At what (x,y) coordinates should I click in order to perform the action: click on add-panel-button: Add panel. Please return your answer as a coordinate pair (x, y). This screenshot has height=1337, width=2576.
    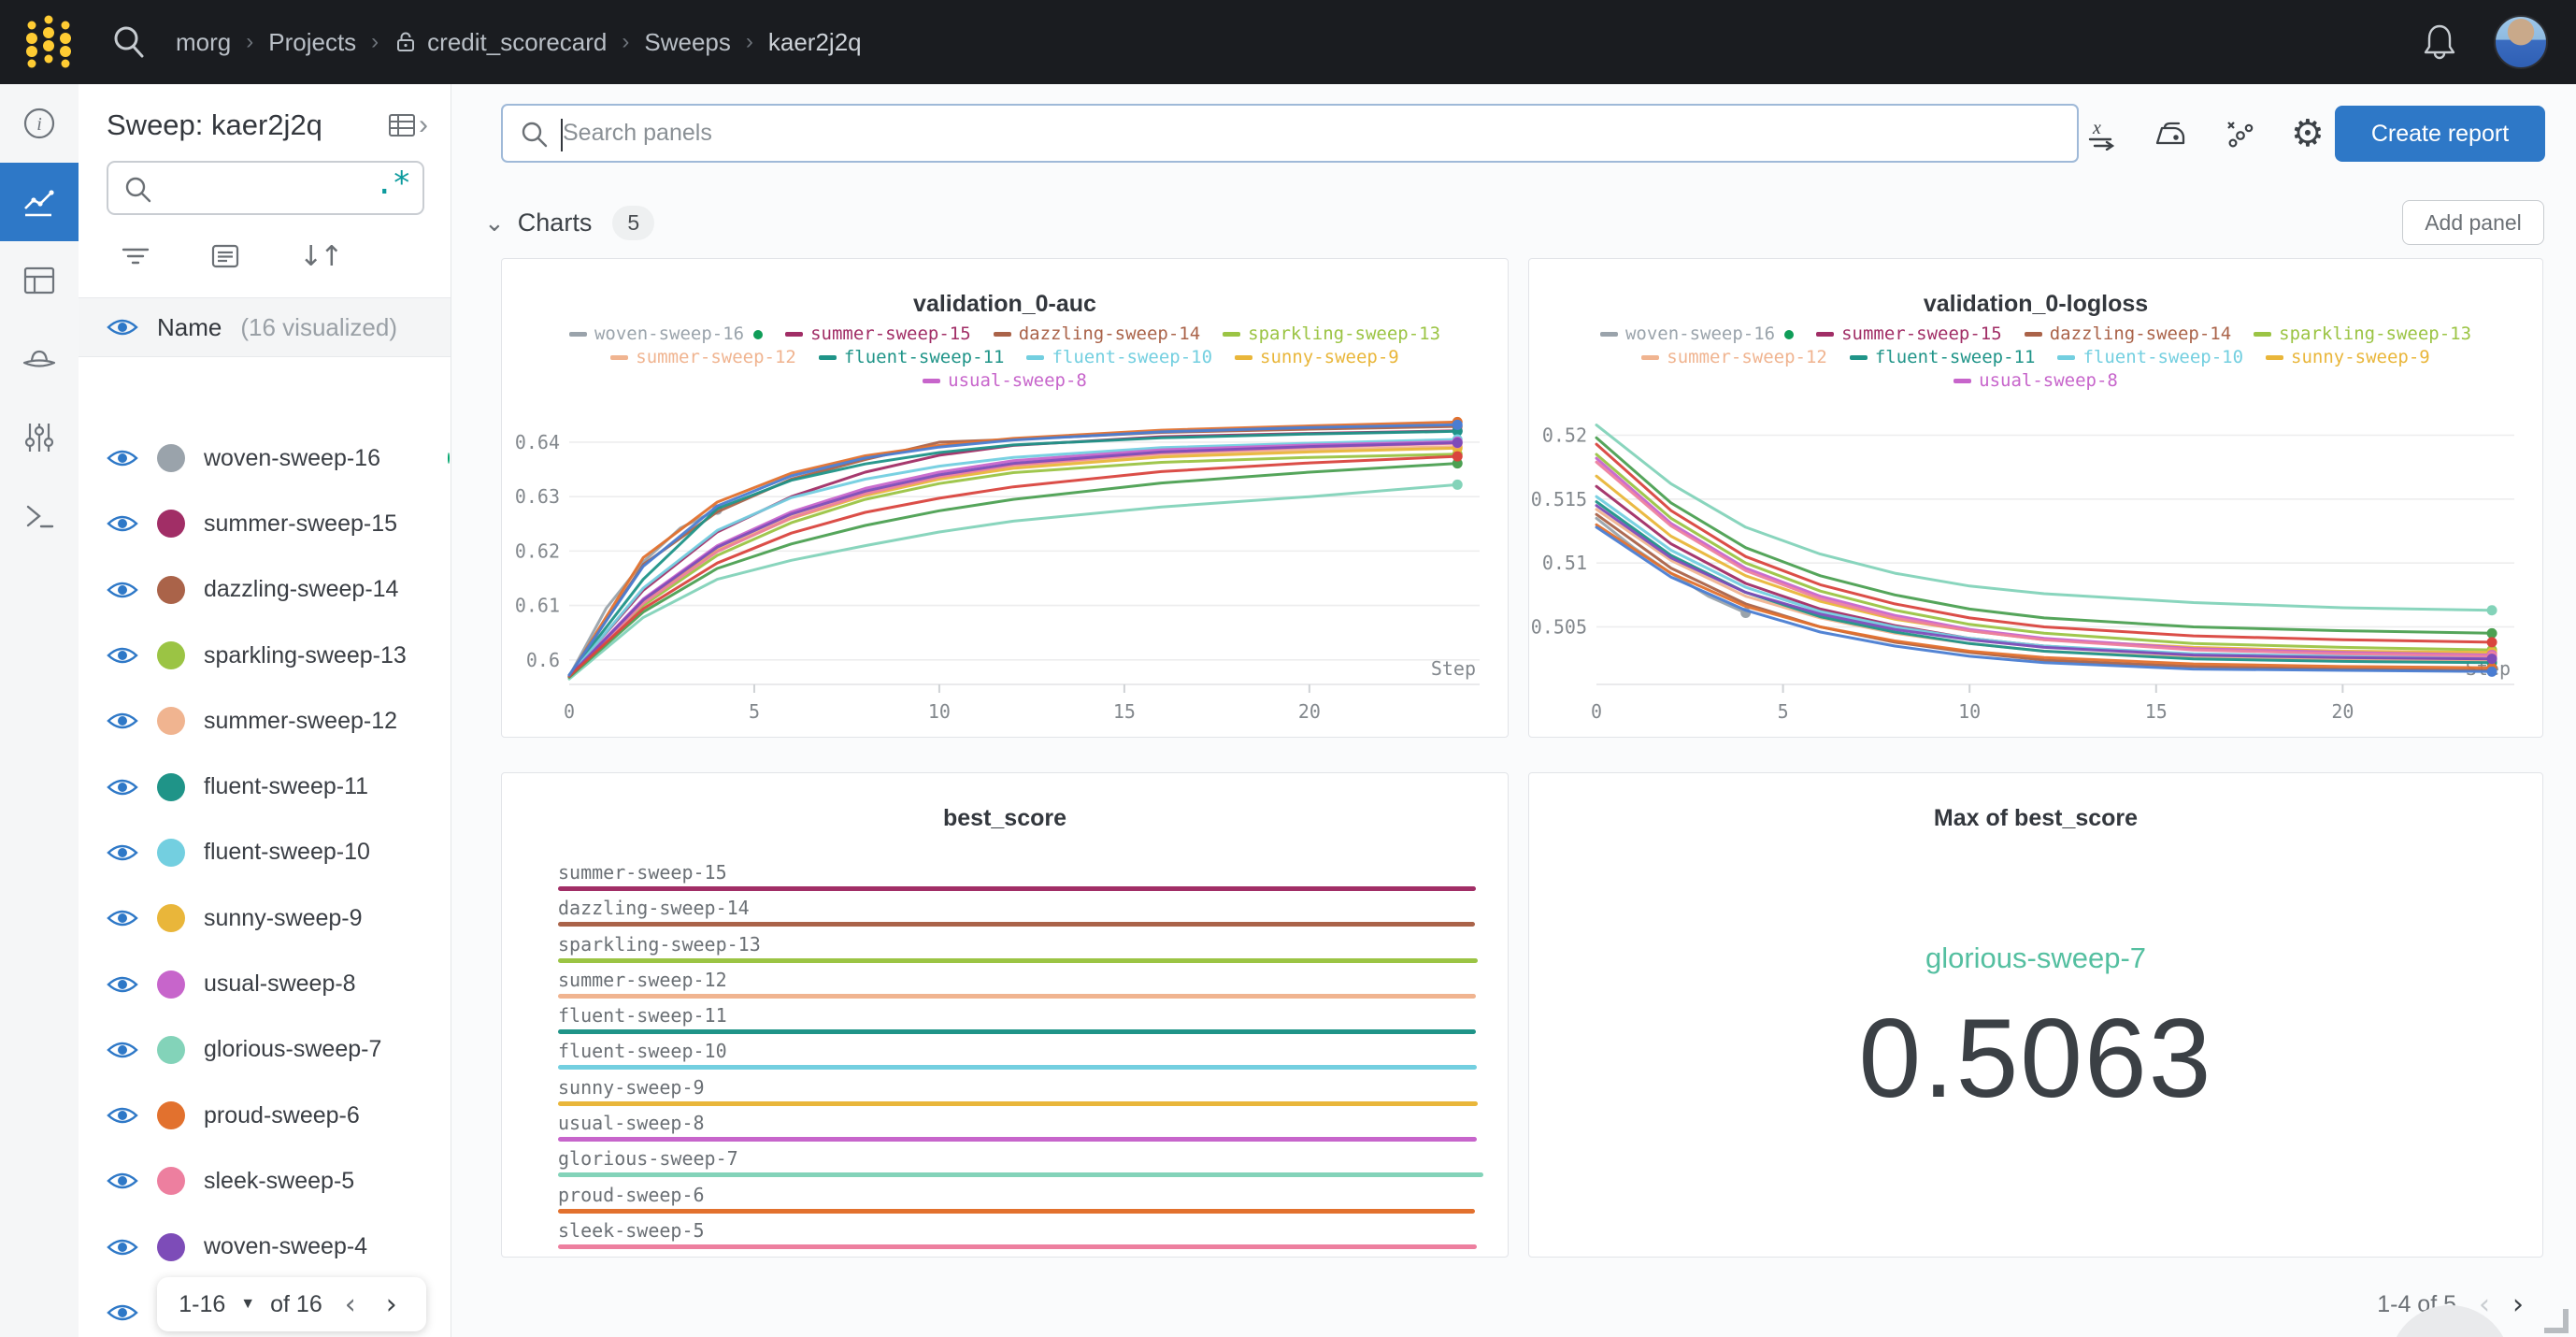
    Looking at the image, I should click on (2473, 222).